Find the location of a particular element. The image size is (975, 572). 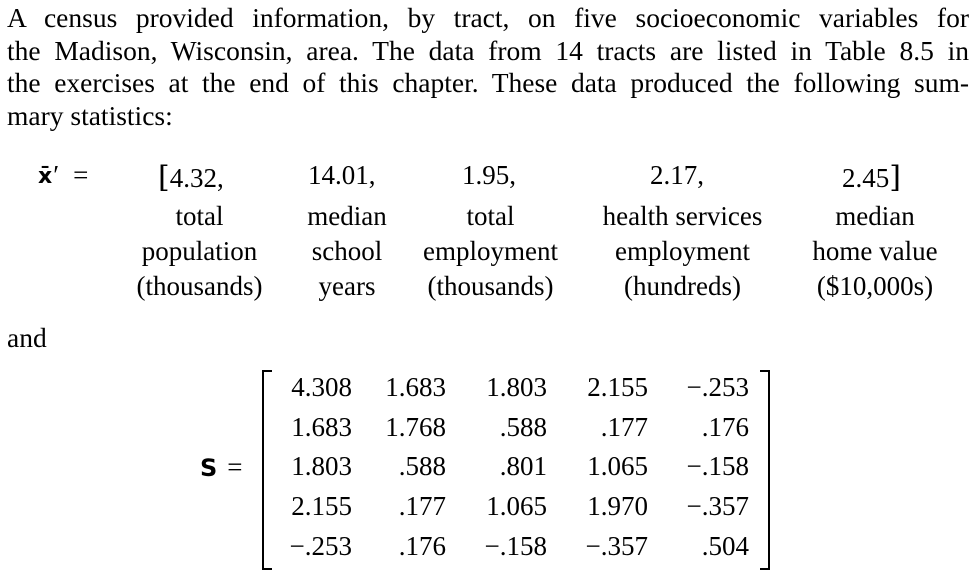

variable-label-population: total population (thousands) is located at coordinates (199, 251).